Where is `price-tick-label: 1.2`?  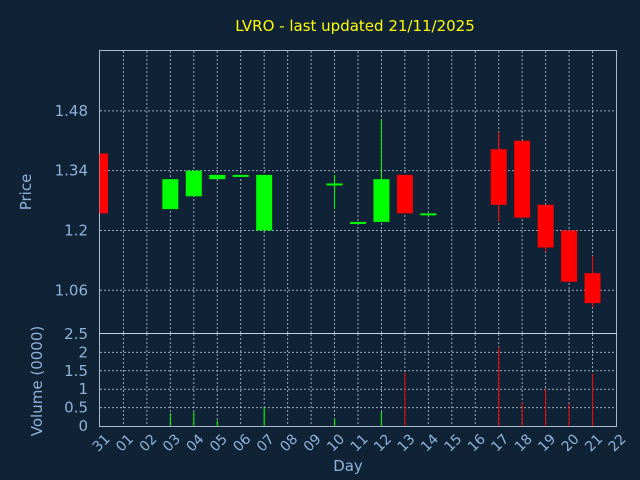
price-tick-label: 1.2 is located at coordinates (76, 230).